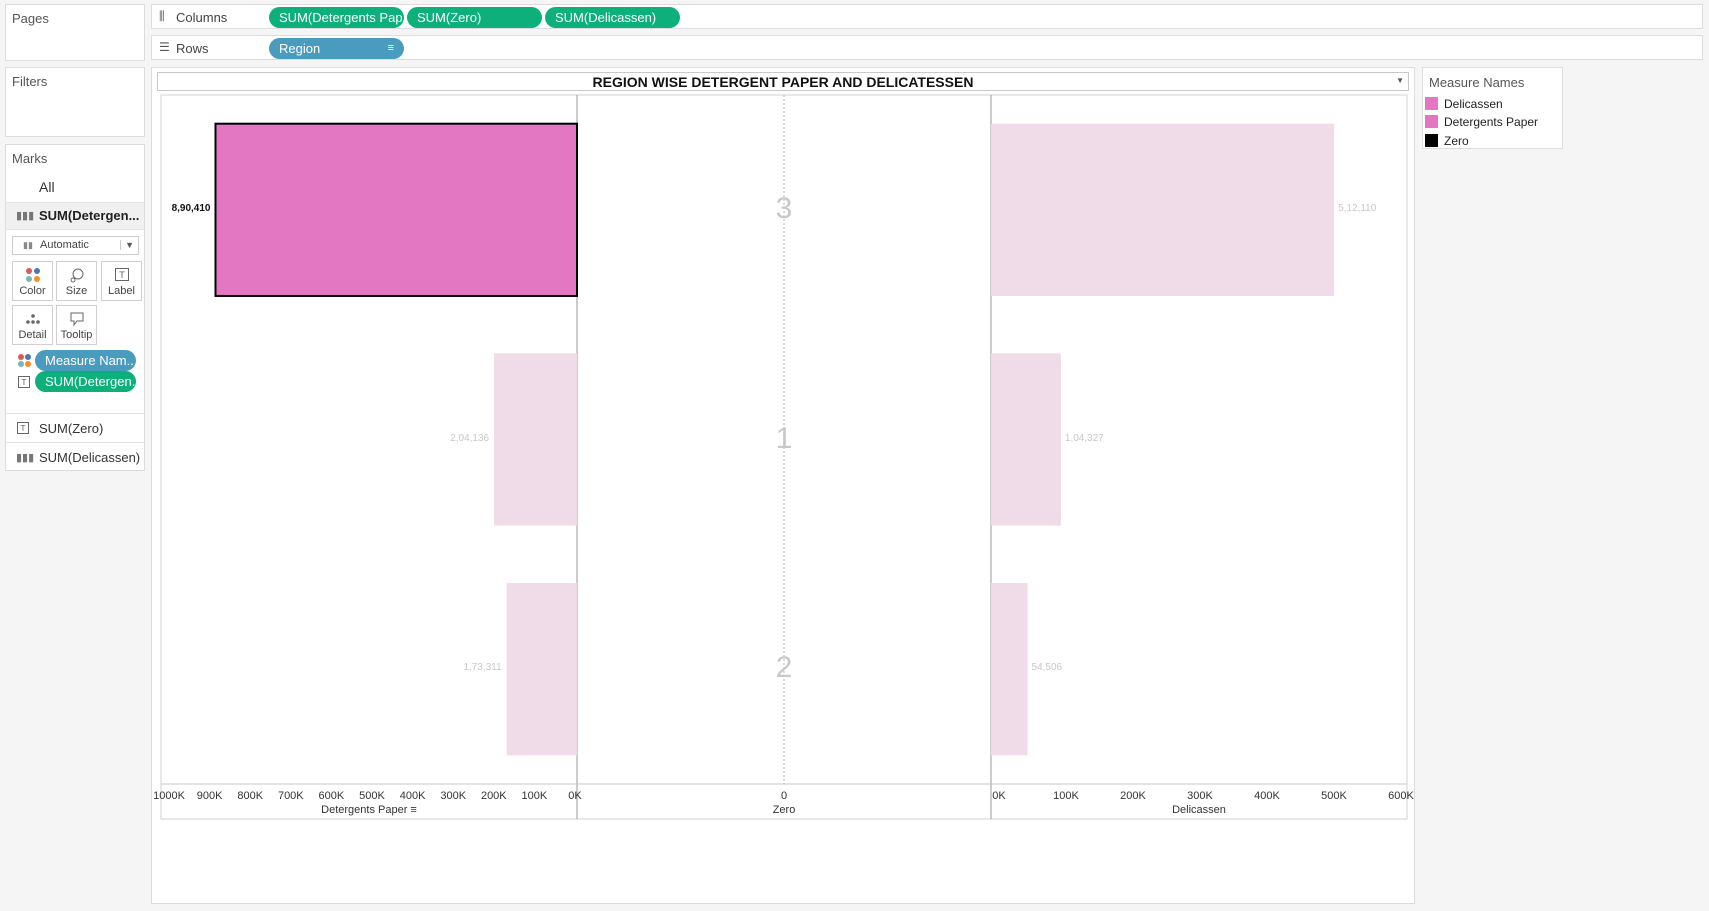 The width and height of the screenshot is (1709, 911). I want to click on delicassen-tick-label: 100K, so click(1066, 796).